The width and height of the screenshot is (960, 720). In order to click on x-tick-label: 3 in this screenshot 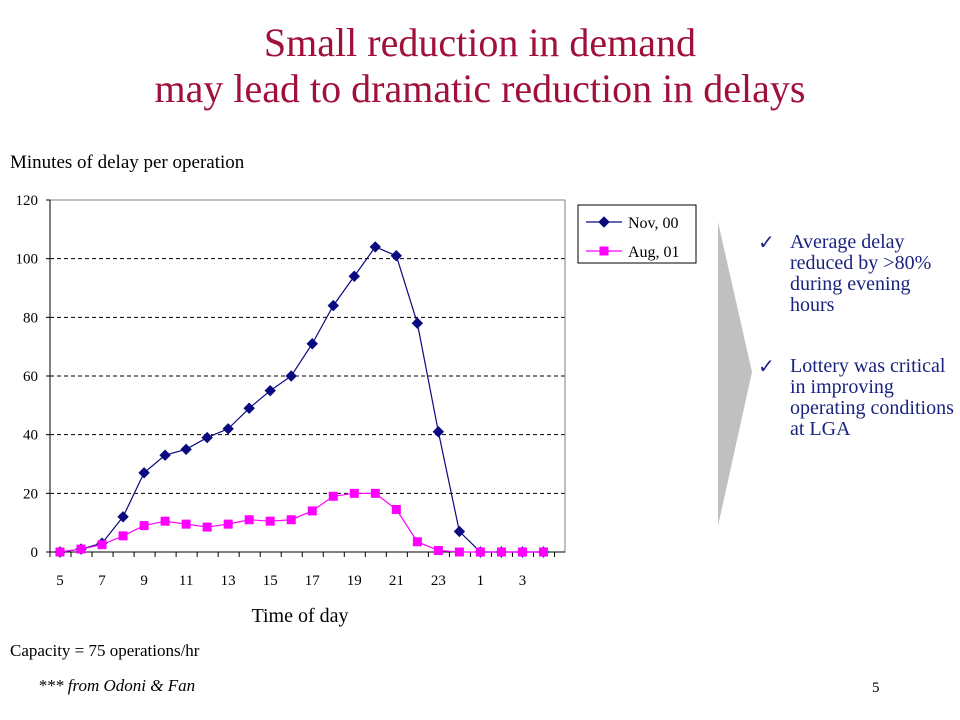, I will do `click(523, 581)`.